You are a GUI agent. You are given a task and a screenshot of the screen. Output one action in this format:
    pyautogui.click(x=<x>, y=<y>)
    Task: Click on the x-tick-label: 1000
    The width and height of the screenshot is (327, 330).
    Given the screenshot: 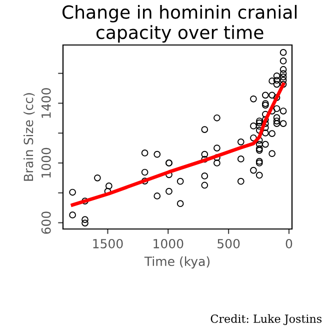 What is the action you would take?
    pyautogui.click(x=169, y=243)
    